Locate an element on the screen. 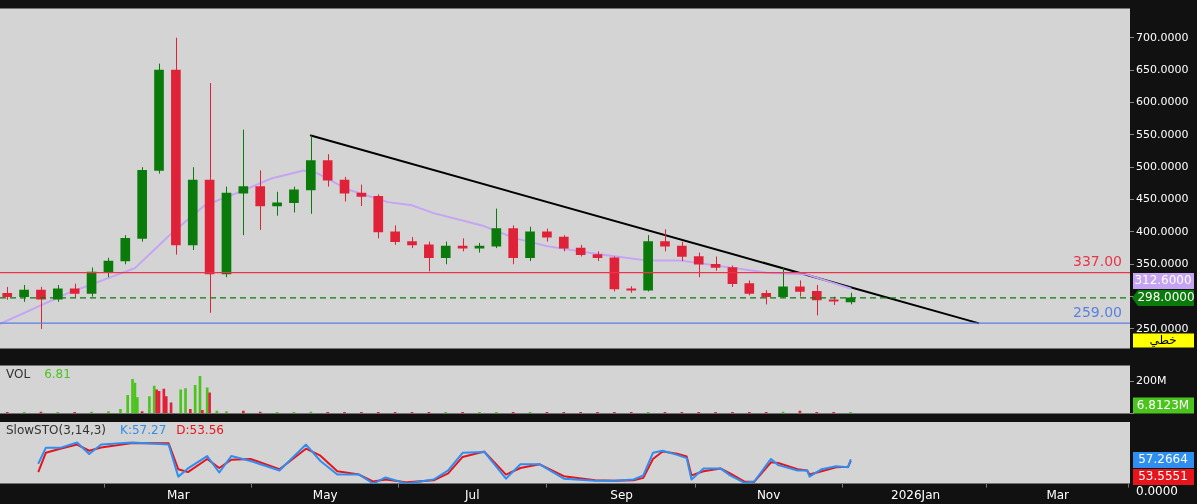 The height and width of the screenshot is (504, 1197). ref-line-label: 298.0000 is located at coordinates (1166, 297).